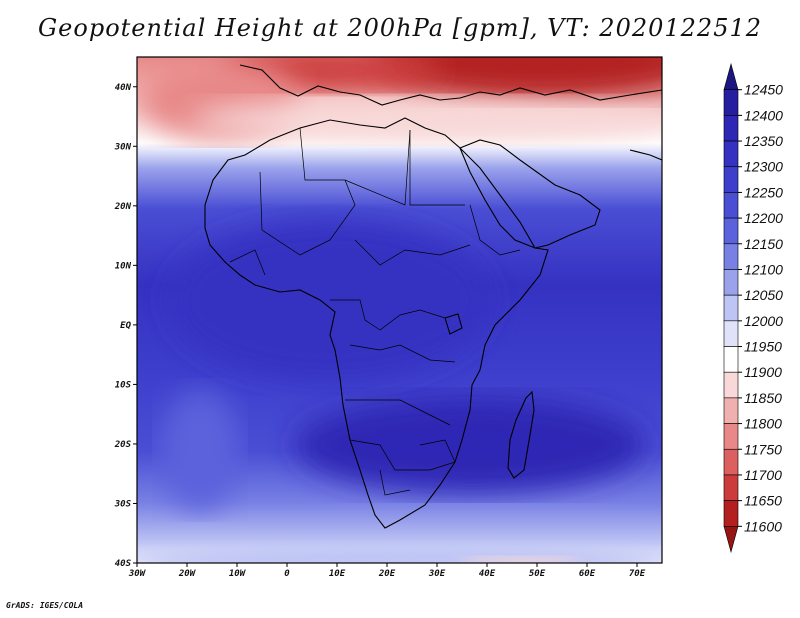 The height and width of the screenshot is (618, 800). I want to click on x-tick-label: 30E, so click(437, 574).